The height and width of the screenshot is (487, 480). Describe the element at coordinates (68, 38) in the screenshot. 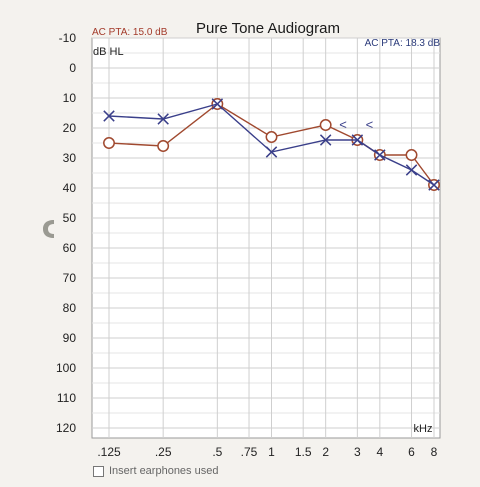

I see `y-tick-label: -10` at that location.